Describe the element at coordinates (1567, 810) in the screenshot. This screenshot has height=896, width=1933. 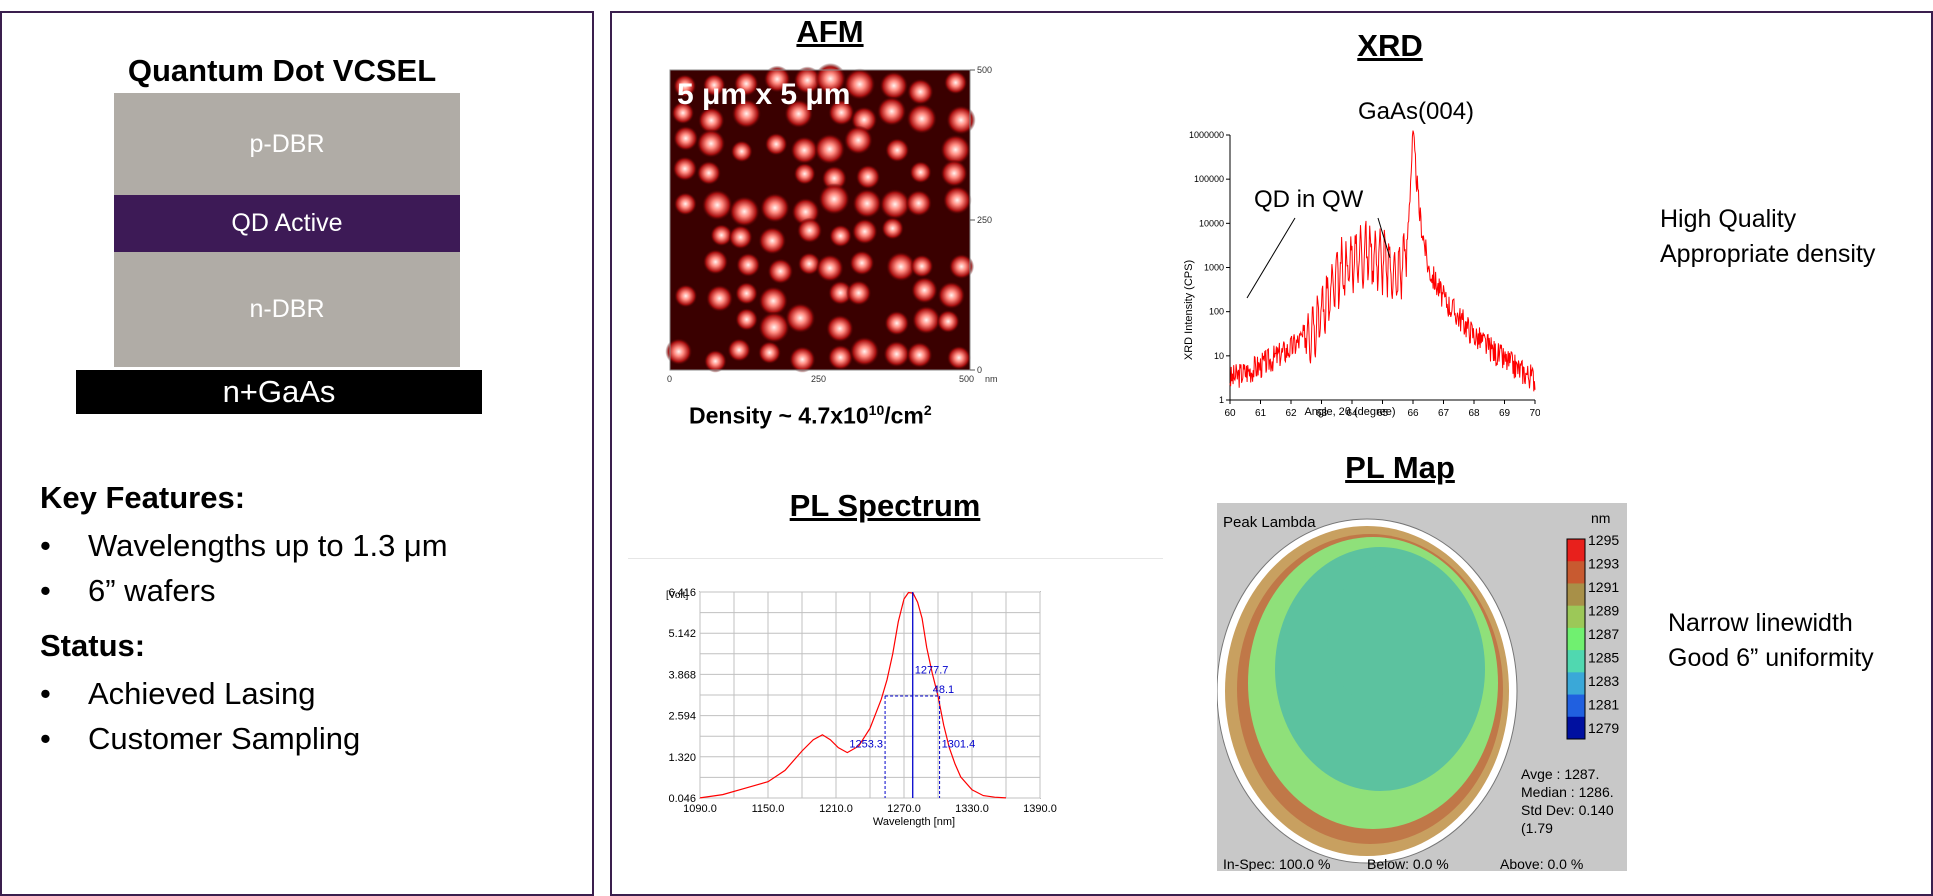
I see `pl-stat-line: Std Dev: 0.140` at that location.